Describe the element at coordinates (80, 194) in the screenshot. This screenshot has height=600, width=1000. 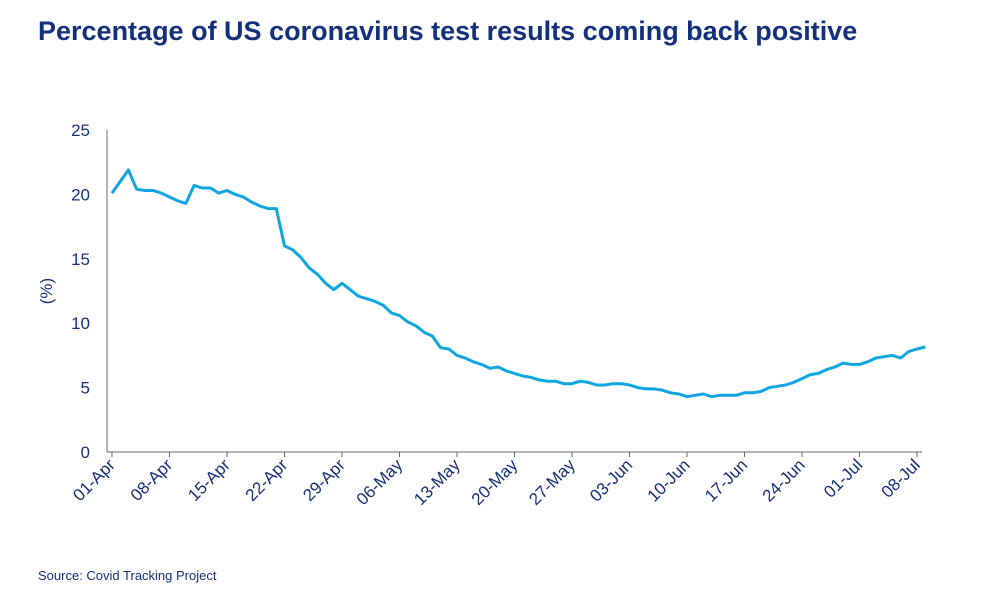
I see `y-tick-label: 20` at that location.